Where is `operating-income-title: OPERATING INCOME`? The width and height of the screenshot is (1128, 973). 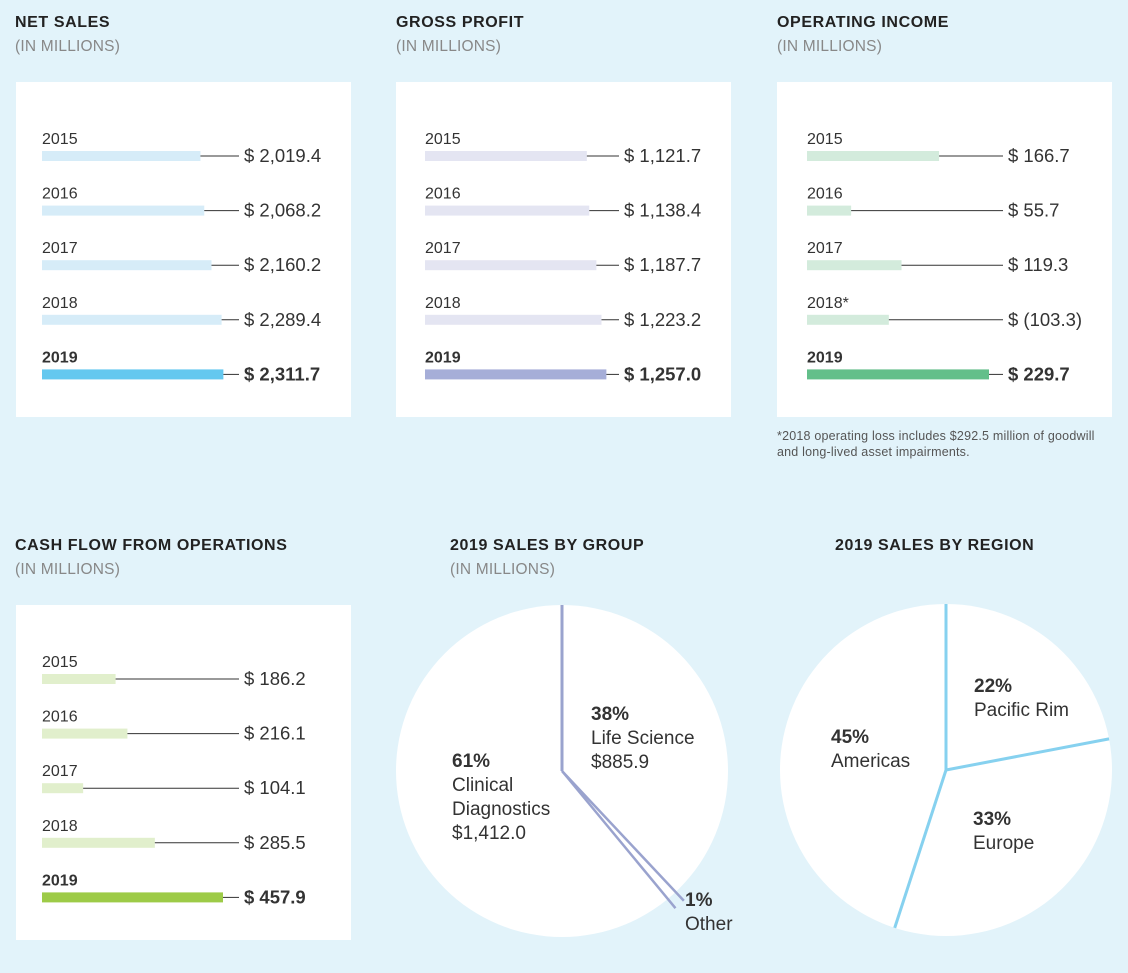 operating-income-title: OPERATING INCOME is located at coordinates (863, 22).